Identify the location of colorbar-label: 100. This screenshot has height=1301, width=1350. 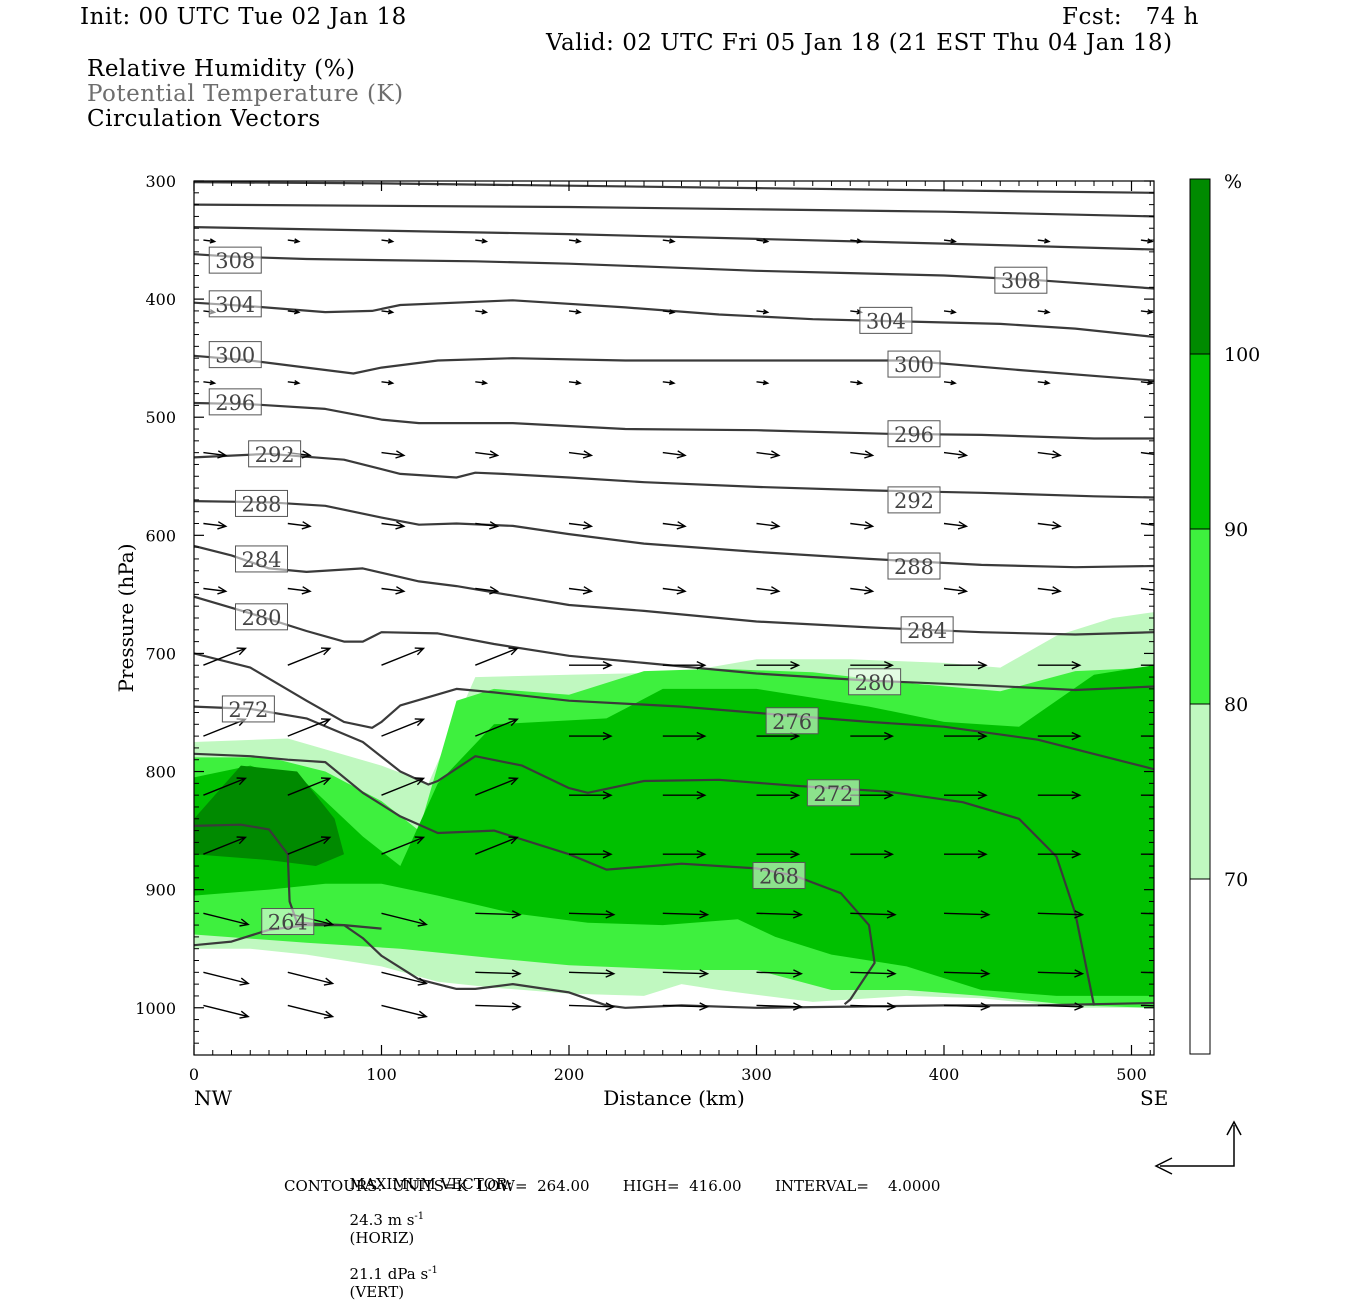
(1242, 355).